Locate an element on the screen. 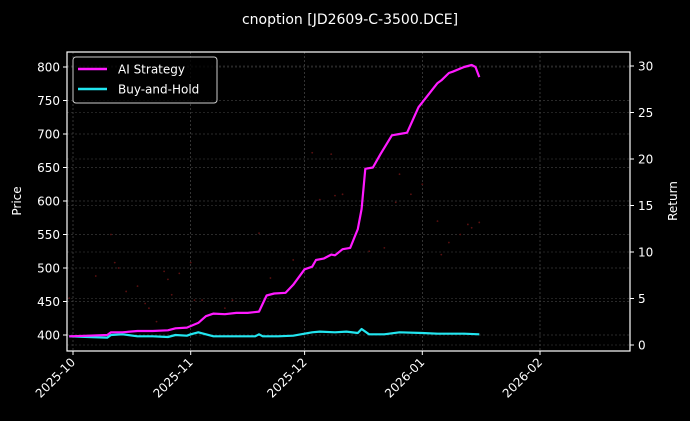 The height and width of the screenshot is (421, 690). legend: AI Strategy Buy-and-Hold is located at coordinates (145, 80).